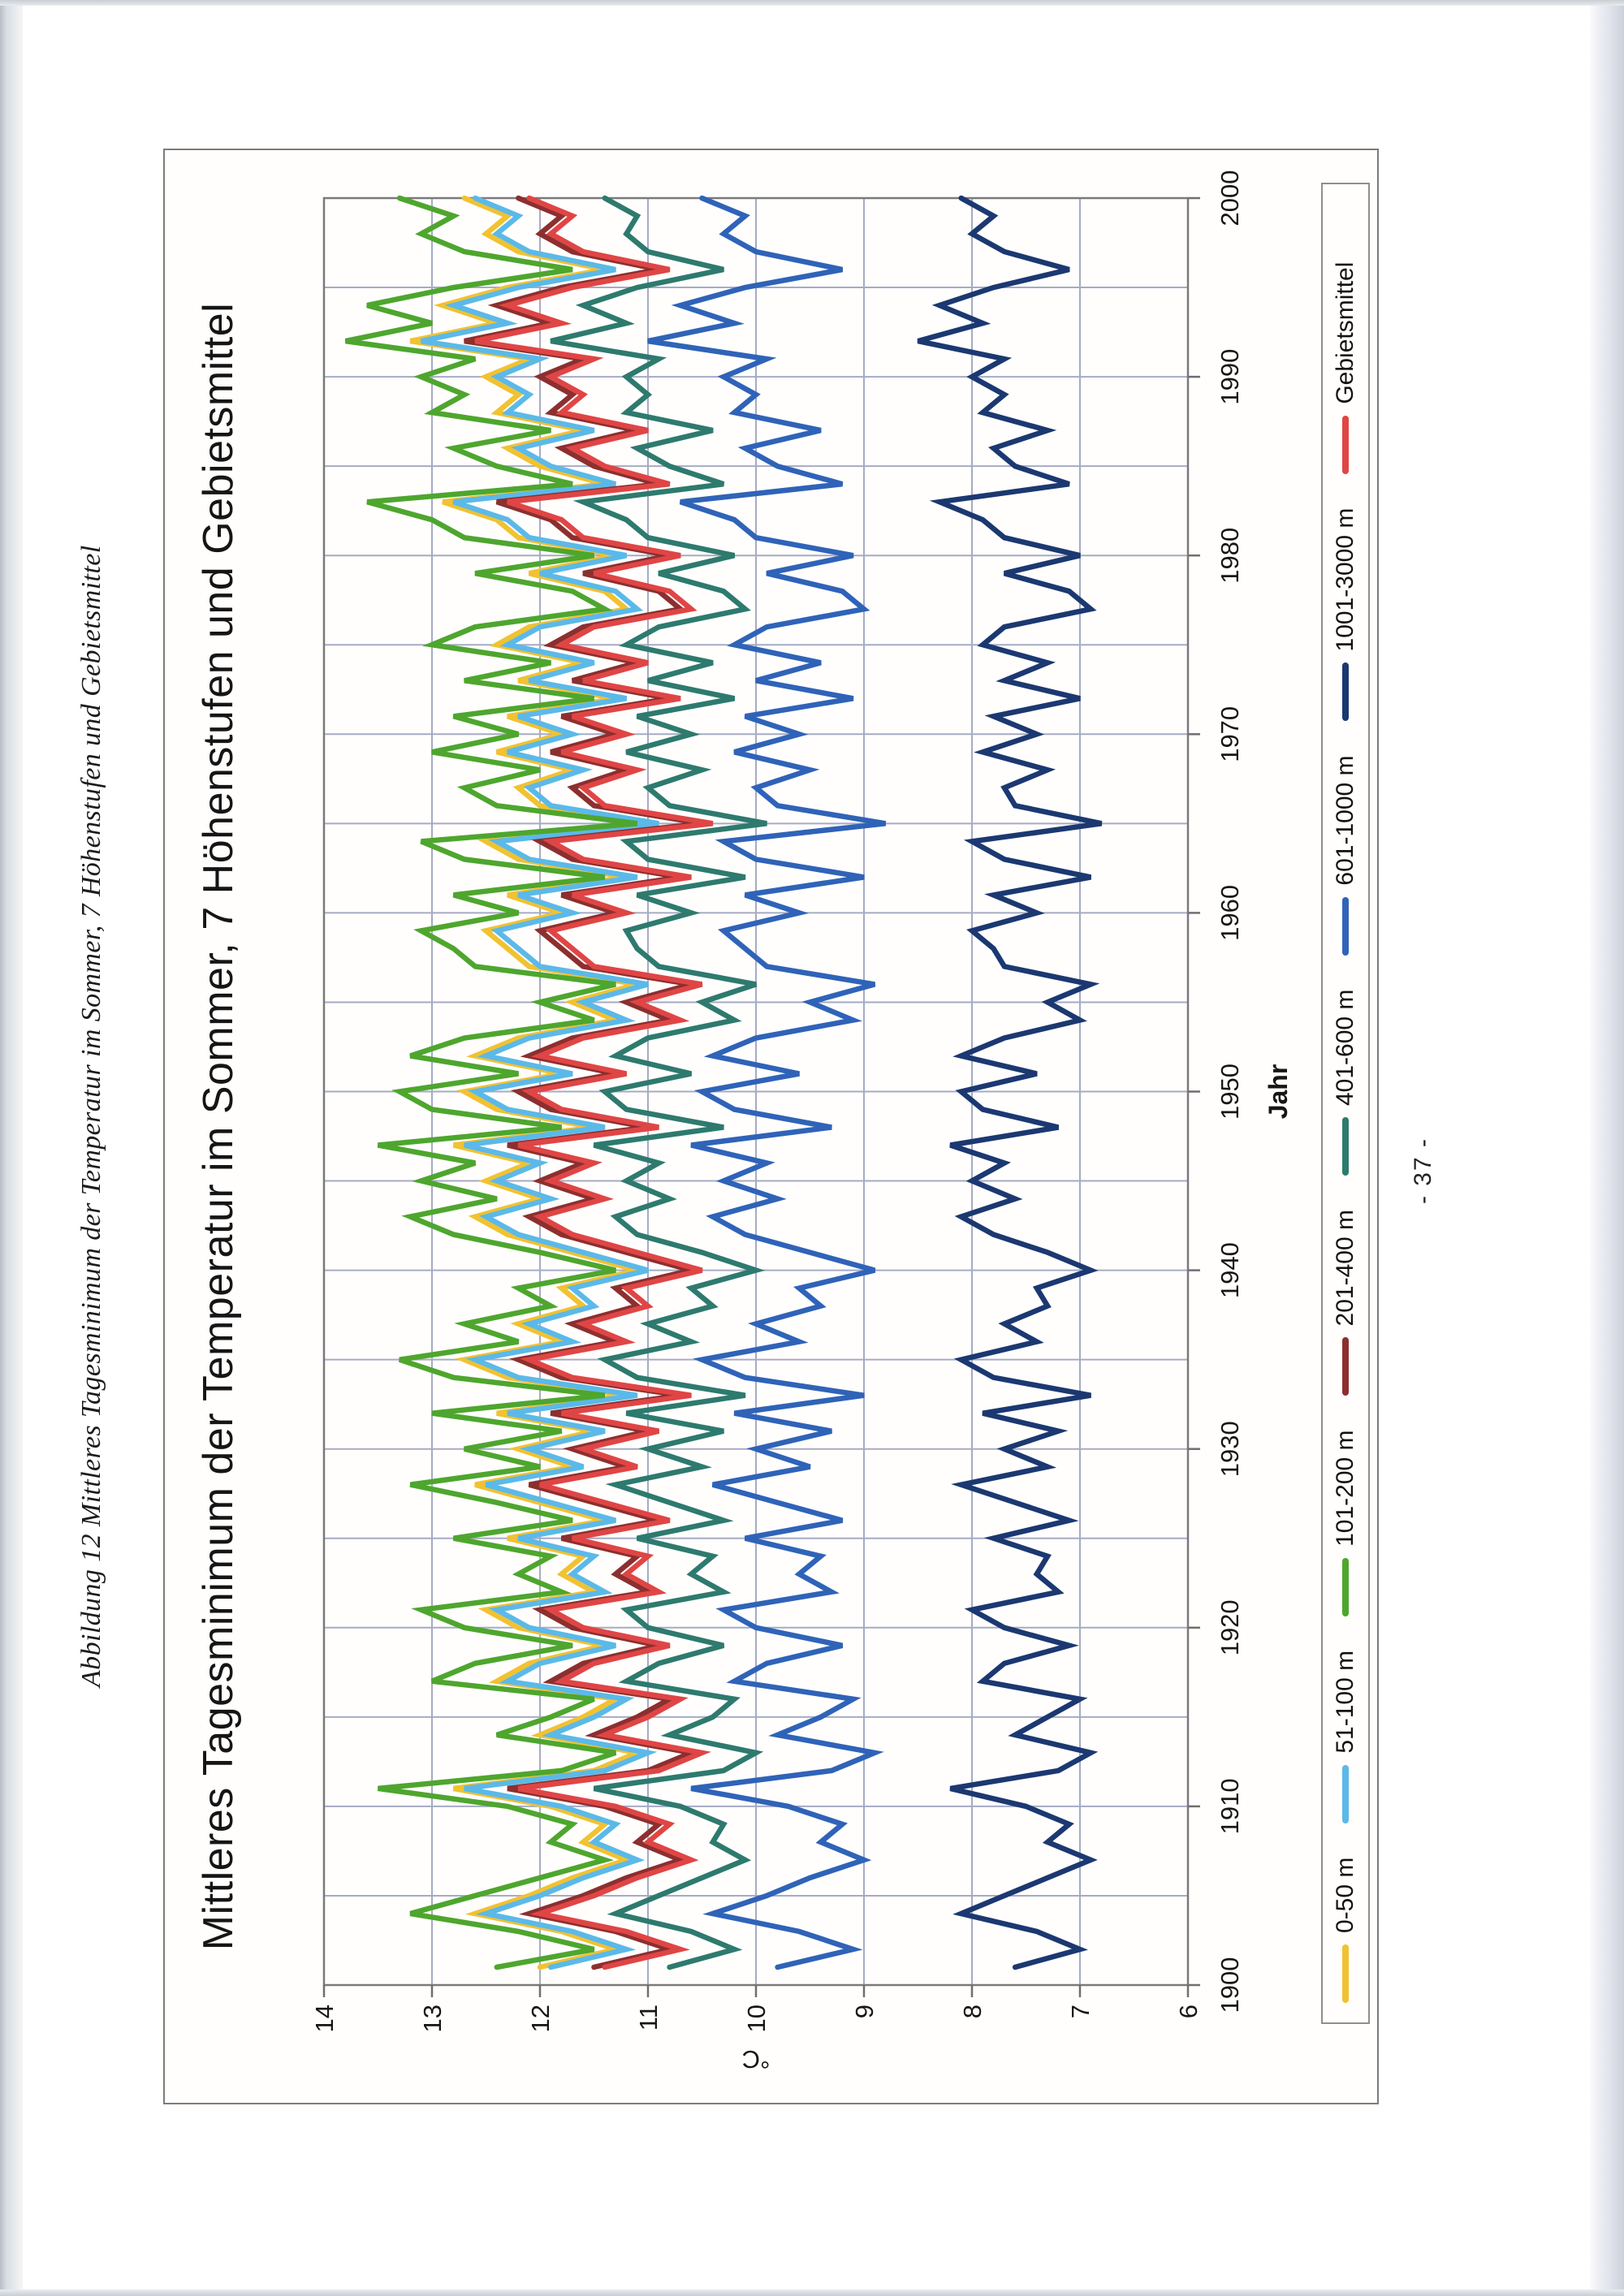  Describe the element at coordinates (1423, 1171) in the screenshot. I see `page-number: - 37 -` at that location.